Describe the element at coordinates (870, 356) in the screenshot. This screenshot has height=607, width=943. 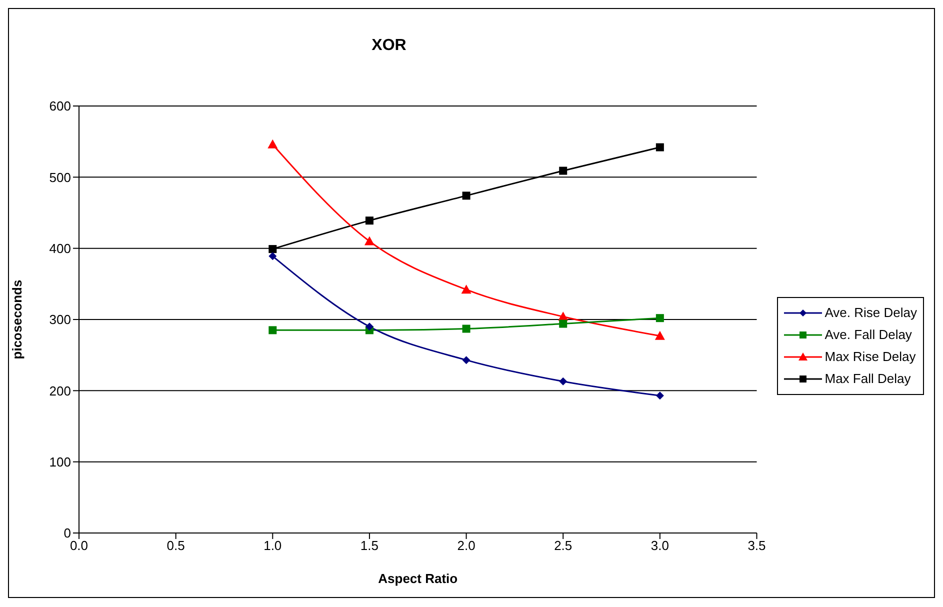
I see `legend-label: Max Rise Delay` at that location.